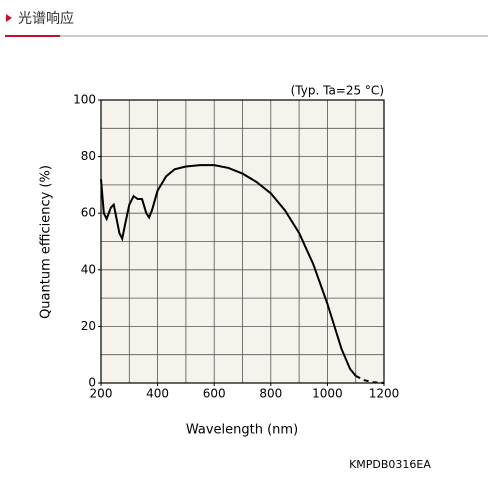  Describe the element at coordinates (270, 394) in the screenshot. I see `x-tick-label: 800` at that location.